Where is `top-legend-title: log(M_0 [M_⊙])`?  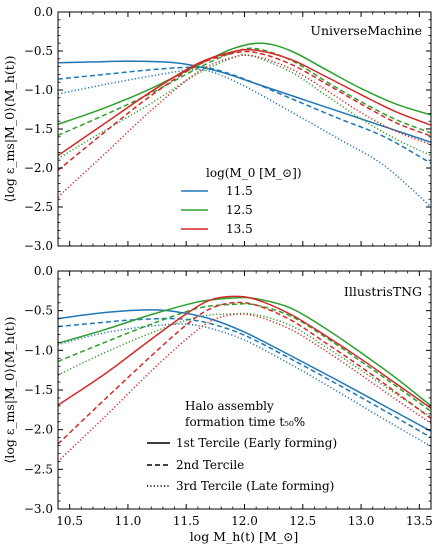 top-legend-title: log(M_0 [M_⊙]) is located at coordinates (254, 173).